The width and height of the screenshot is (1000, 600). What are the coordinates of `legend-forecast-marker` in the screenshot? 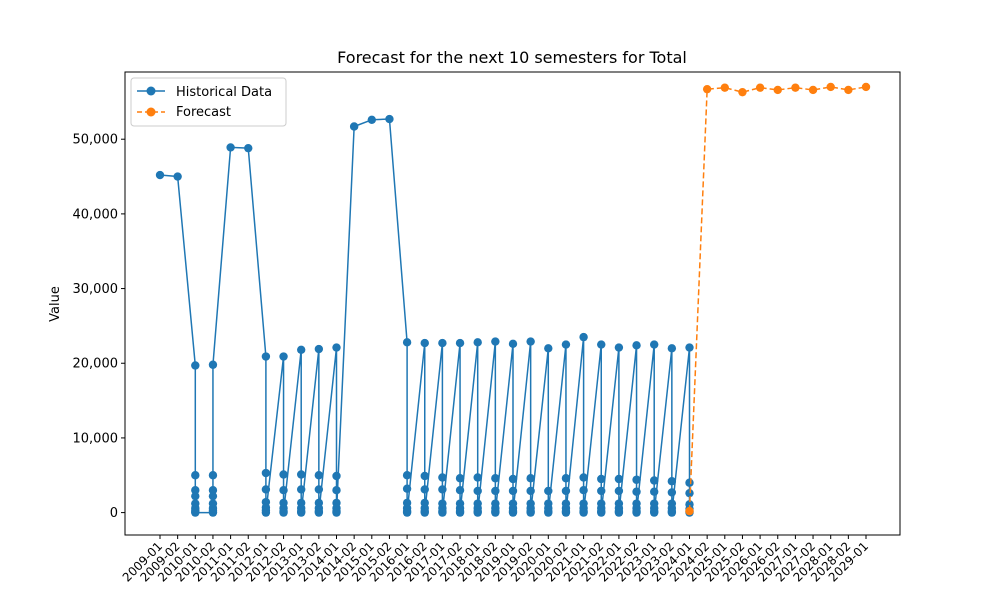 It's located at (151, 112).